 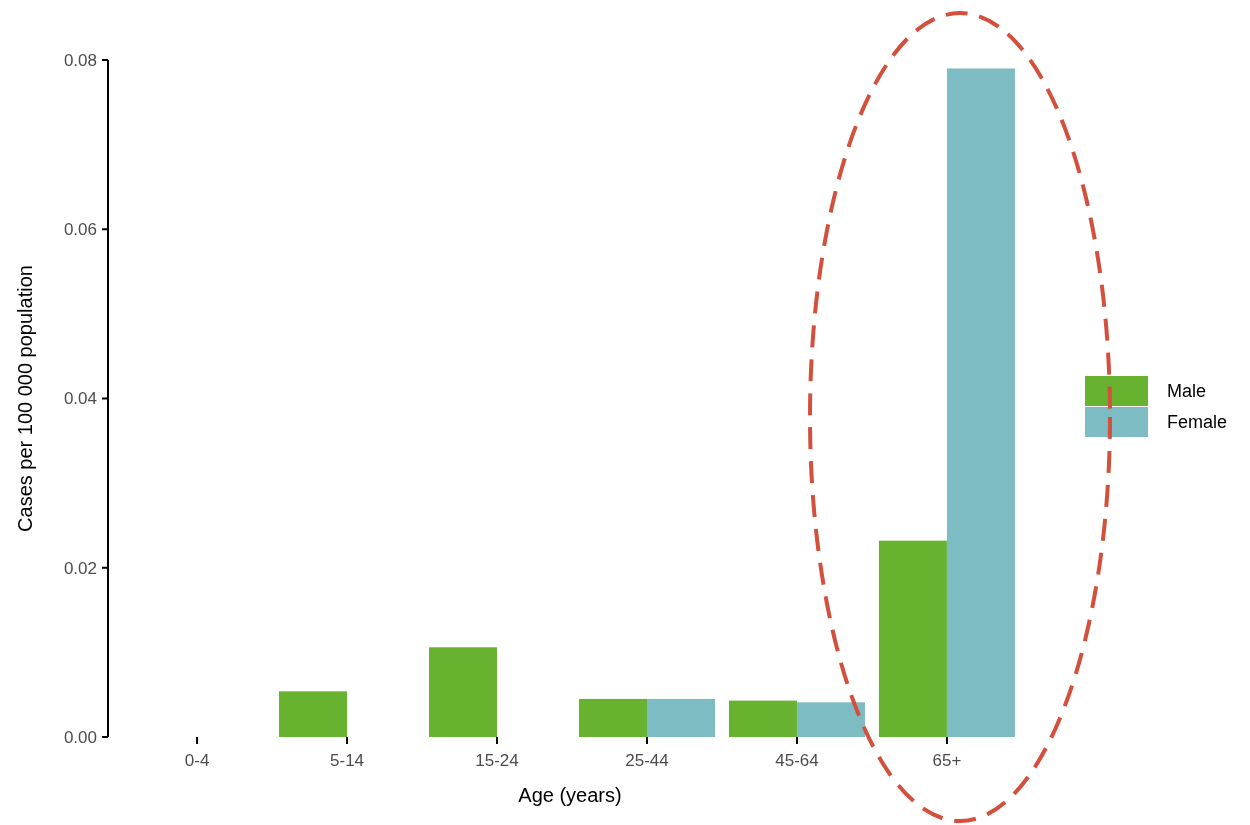 I want to click on x-tick-label: 65+, so click(x=947, y=760).